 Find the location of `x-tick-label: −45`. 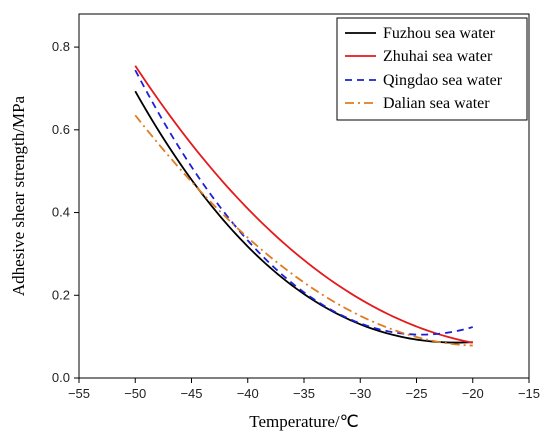

x-tick-label: −45 is located at coordinates (191, 393).